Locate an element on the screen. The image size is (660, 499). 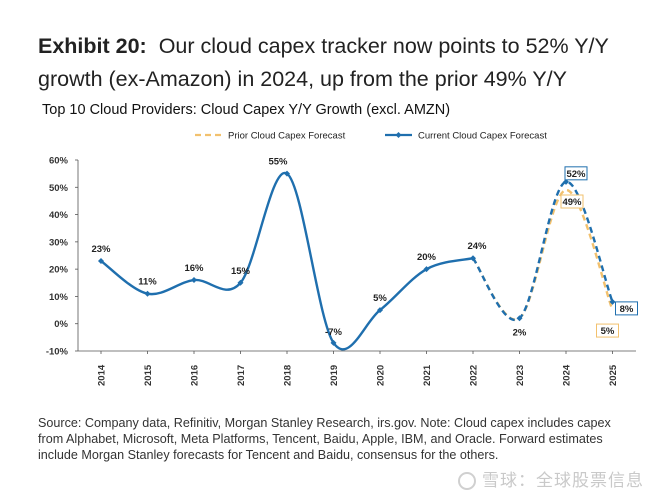
x-tick-label: 2018 is located at coordinates (288, 375).